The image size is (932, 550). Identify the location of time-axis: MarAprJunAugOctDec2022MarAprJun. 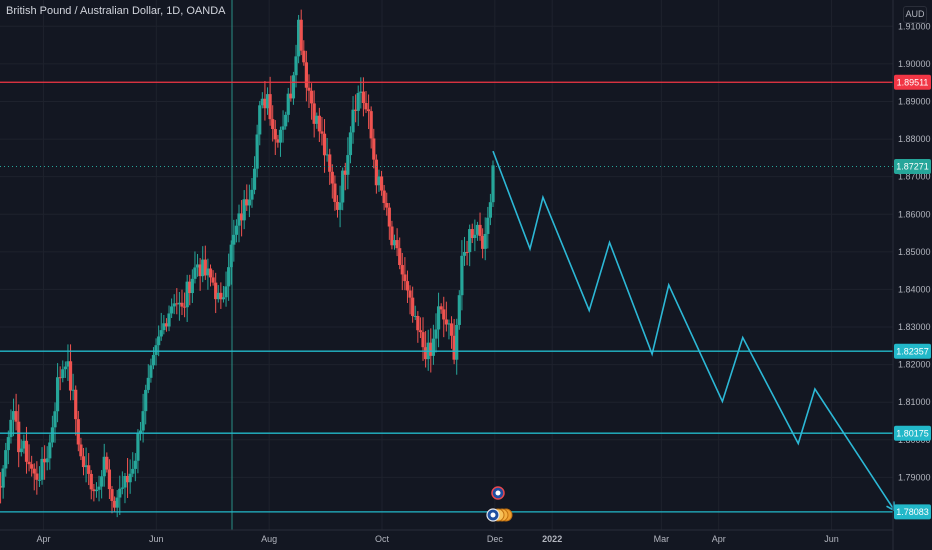
(419, 539).